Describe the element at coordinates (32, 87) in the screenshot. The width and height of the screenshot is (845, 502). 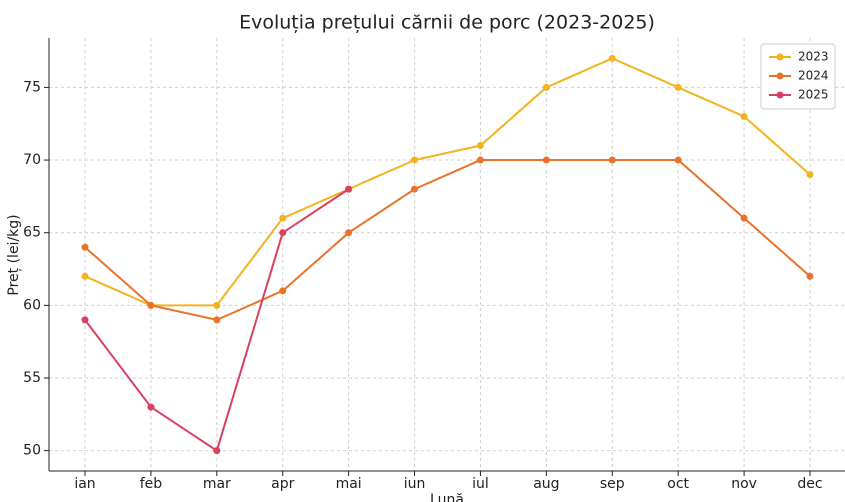
I see `y-tick-label: 75` at that location.